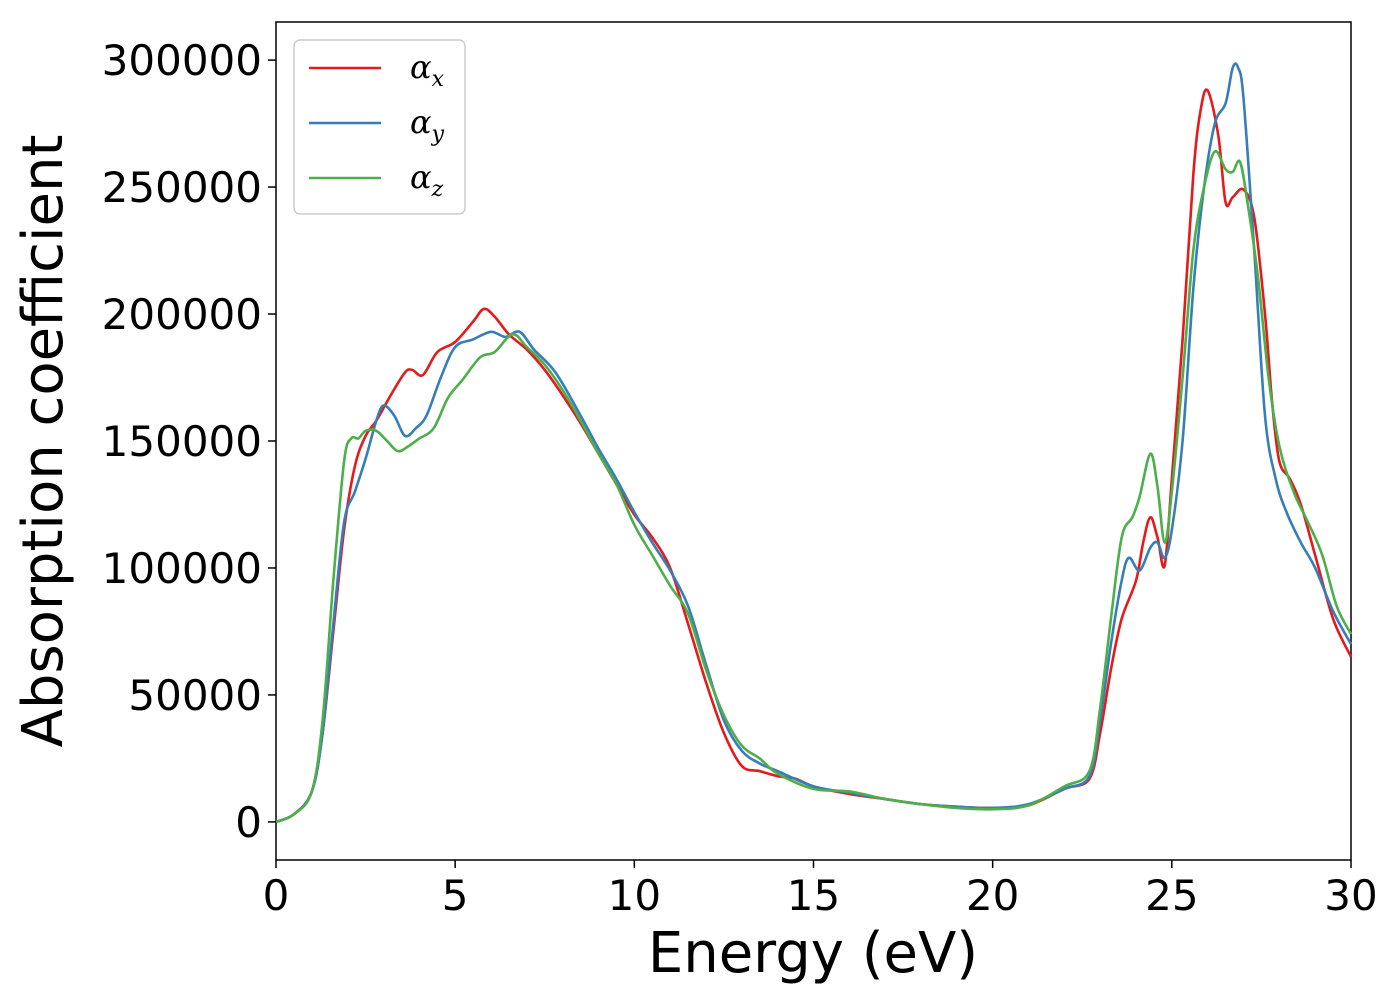 Image resolution: width=1400 pixels, height=1000 pixels. I want to click on x-axis-label: Energy (eV), so click(813, 953).